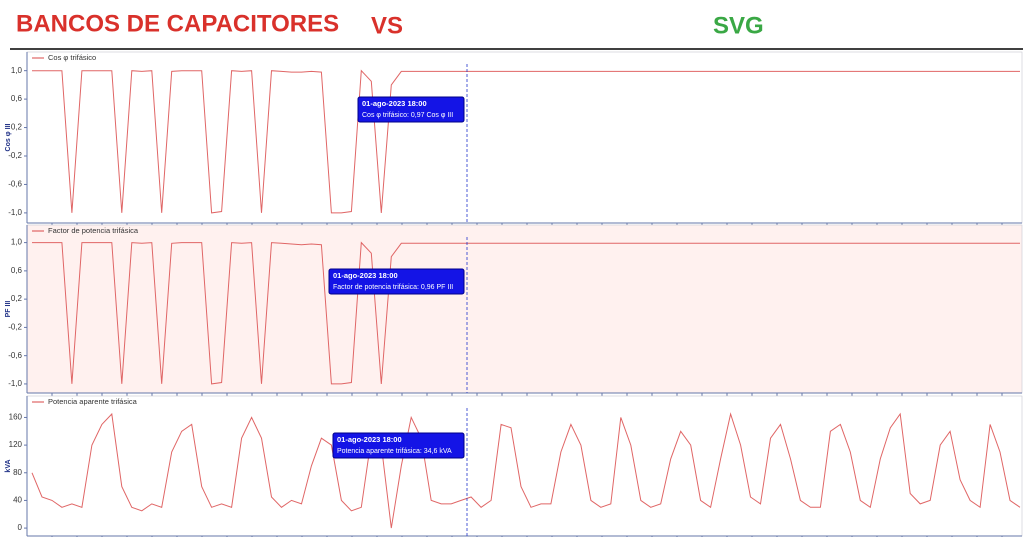 The image size is (1023, 537). What do you see at coordinates (387, 25) in the screenshot?
I see `header-middle: VS` at bounding box center [387, 25].